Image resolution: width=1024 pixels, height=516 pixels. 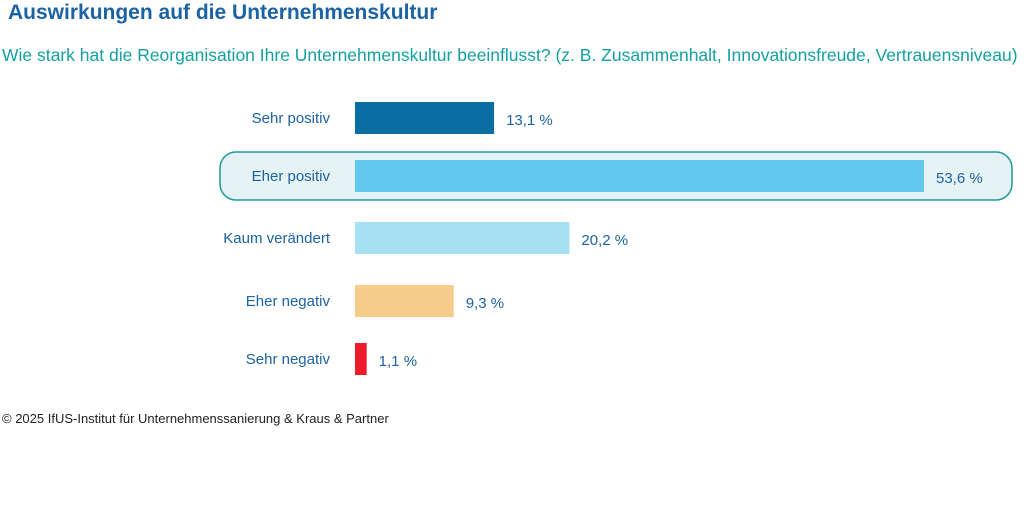 I want to click on category-label: Sehr positiv, so click(x=291, y=118).